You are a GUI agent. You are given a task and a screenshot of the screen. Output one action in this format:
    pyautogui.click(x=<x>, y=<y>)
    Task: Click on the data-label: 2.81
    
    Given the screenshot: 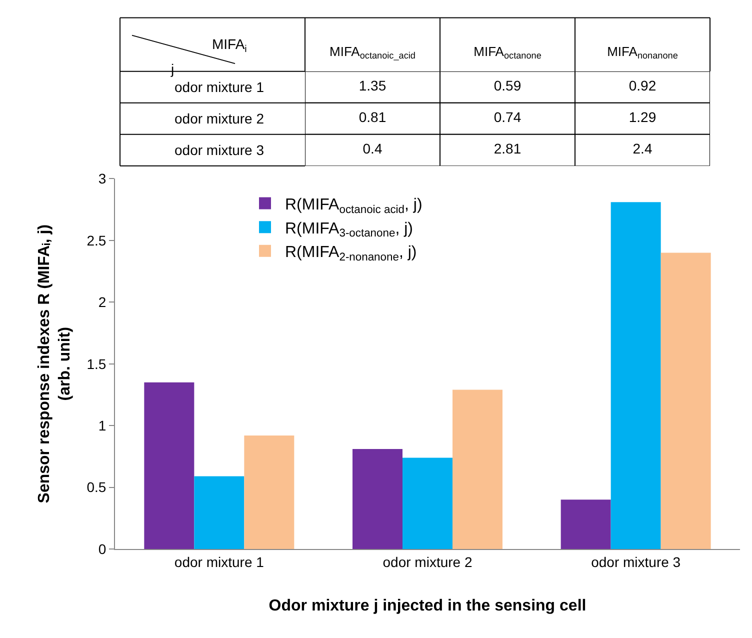 What is the action you would take?
    pyautogui.click(x=508, y=148)
    